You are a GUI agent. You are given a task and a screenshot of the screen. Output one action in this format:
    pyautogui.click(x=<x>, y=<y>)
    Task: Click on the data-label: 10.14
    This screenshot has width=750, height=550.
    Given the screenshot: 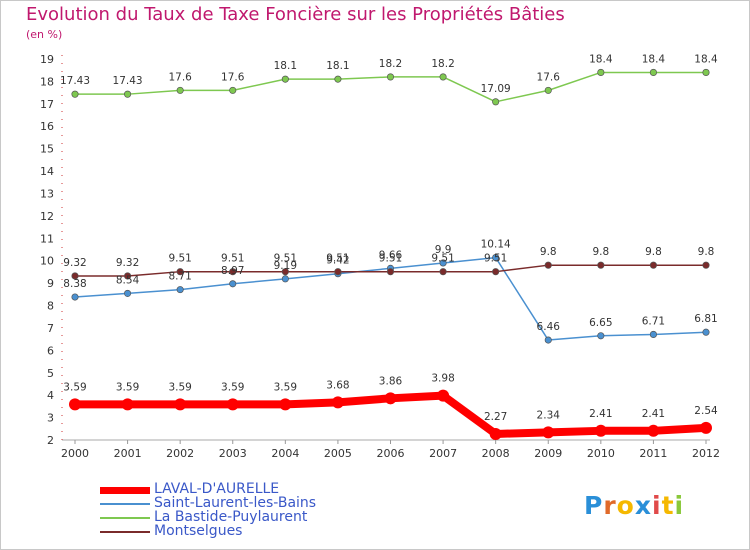 What is the action you would take?
    pyautogui.click(x=496, y=245)
    